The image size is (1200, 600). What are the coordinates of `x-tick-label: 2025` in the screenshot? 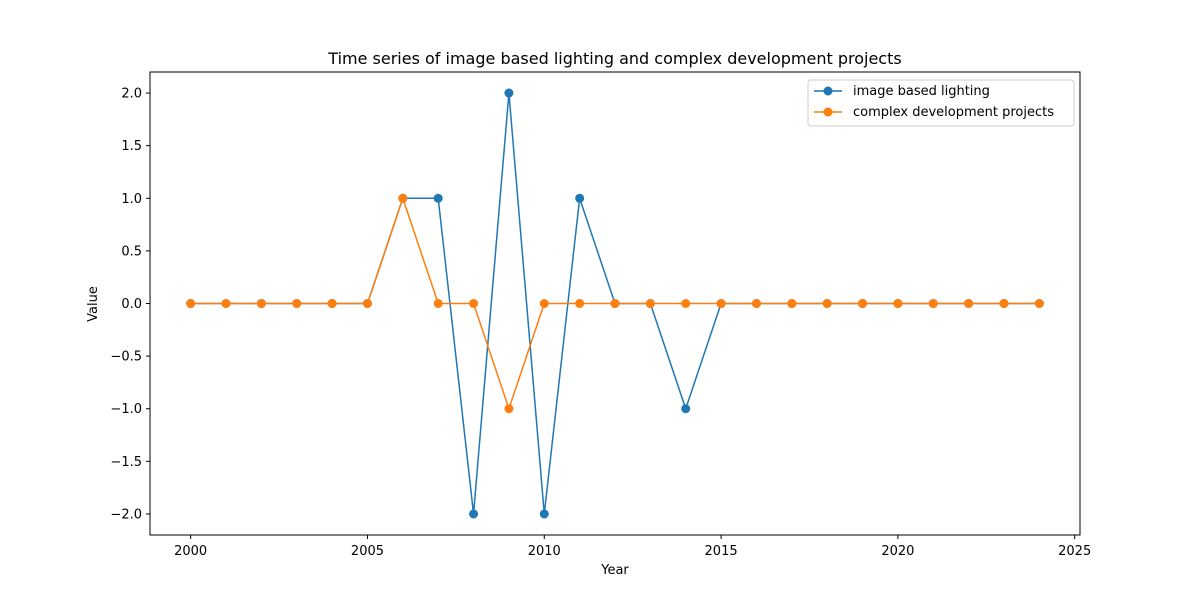 It's located at (1074, 551).